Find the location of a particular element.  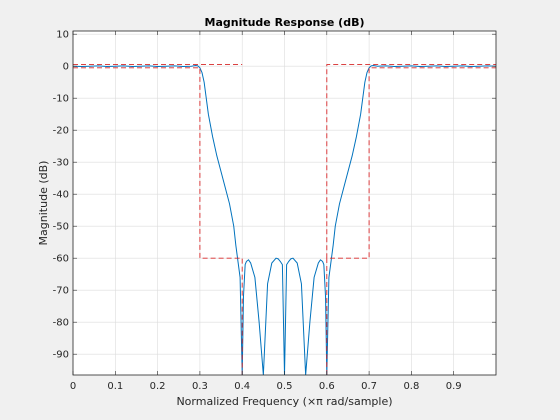

x-tick-label: 0.1 is located at coordinates (115, 386).